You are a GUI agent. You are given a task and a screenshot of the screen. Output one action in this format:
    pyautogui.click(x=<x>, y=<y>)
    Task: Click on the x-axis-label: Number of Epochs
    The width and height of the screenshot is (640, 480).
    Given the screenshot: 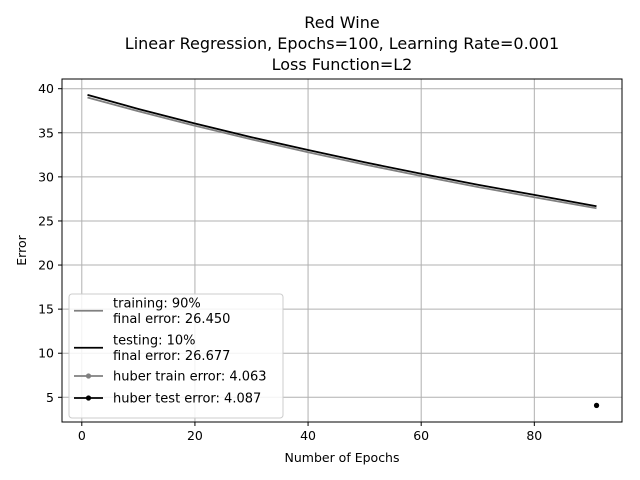 What is the action you would take?
    pyautogui.click(x=342, y=457)
    